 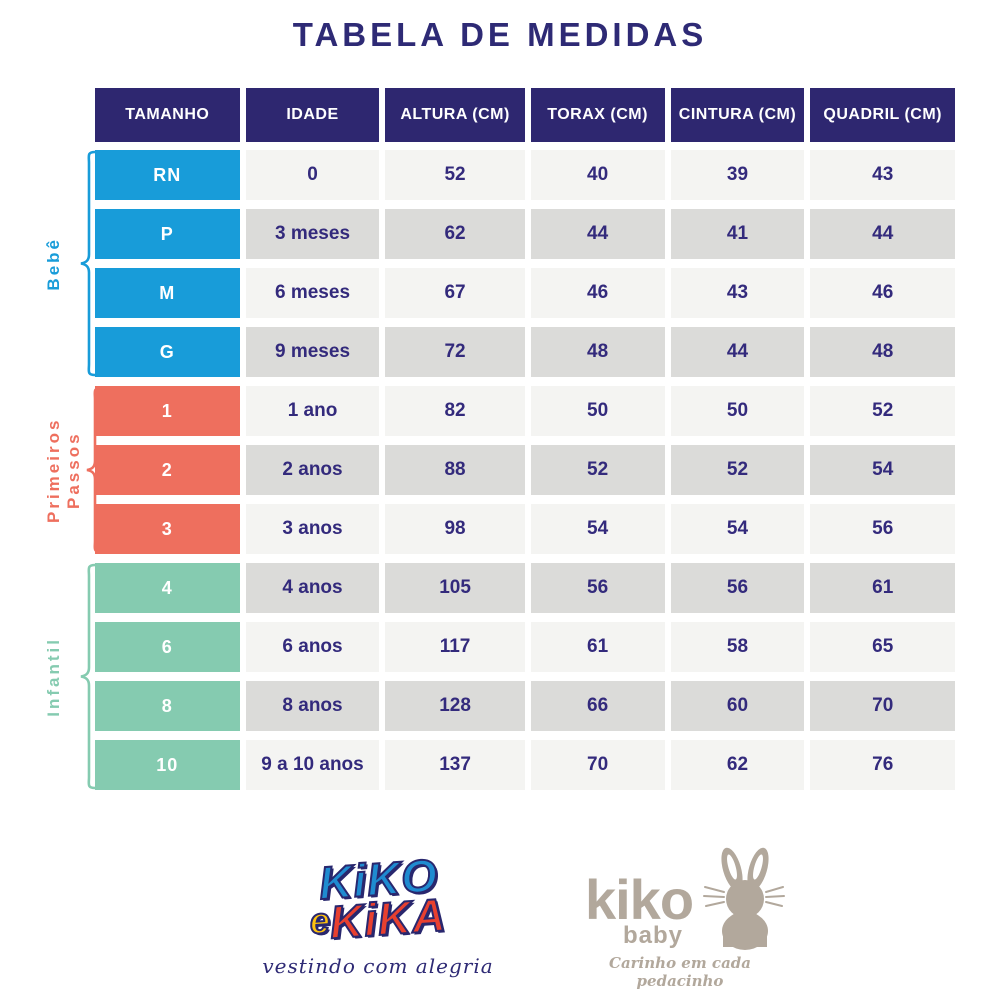 What do you see at coordinates (455, 411) in the screenshot?
I see `value-cell: 82` at bounding box center [455, 411].